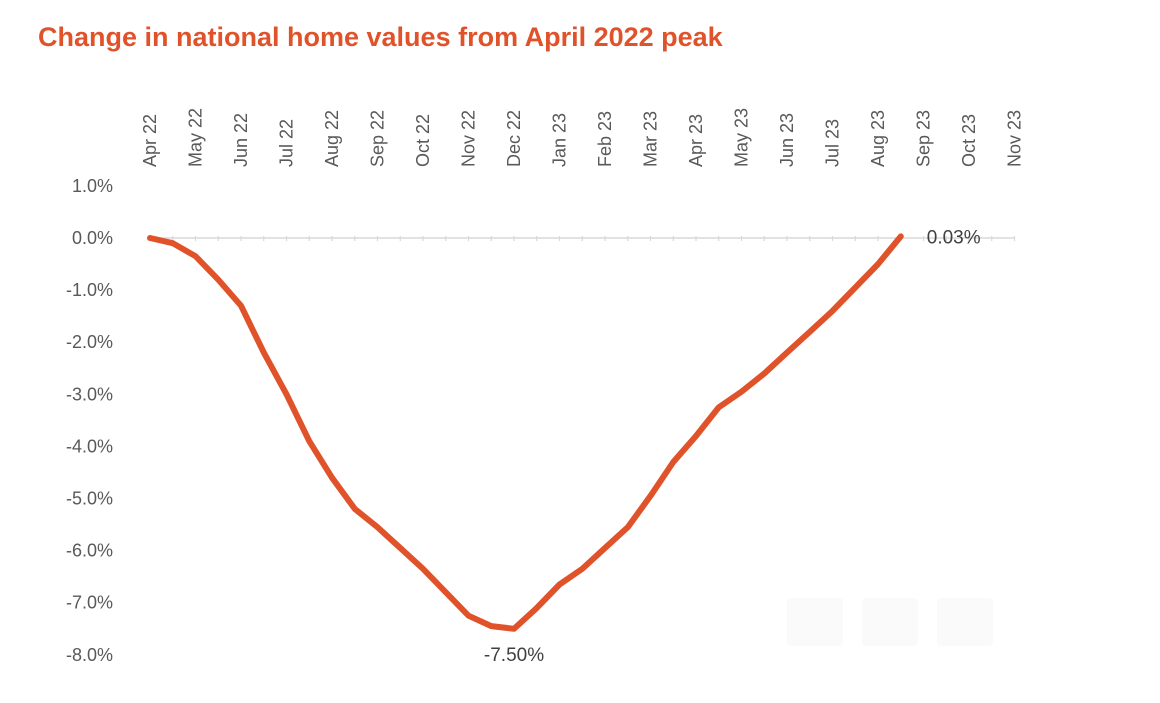 This screenshot has width=1160, height=703. What do you see at coordinates (92, 186) in the screenshot?
I see `y-tick-label: 1.0%` at bounding box center [92, 186].